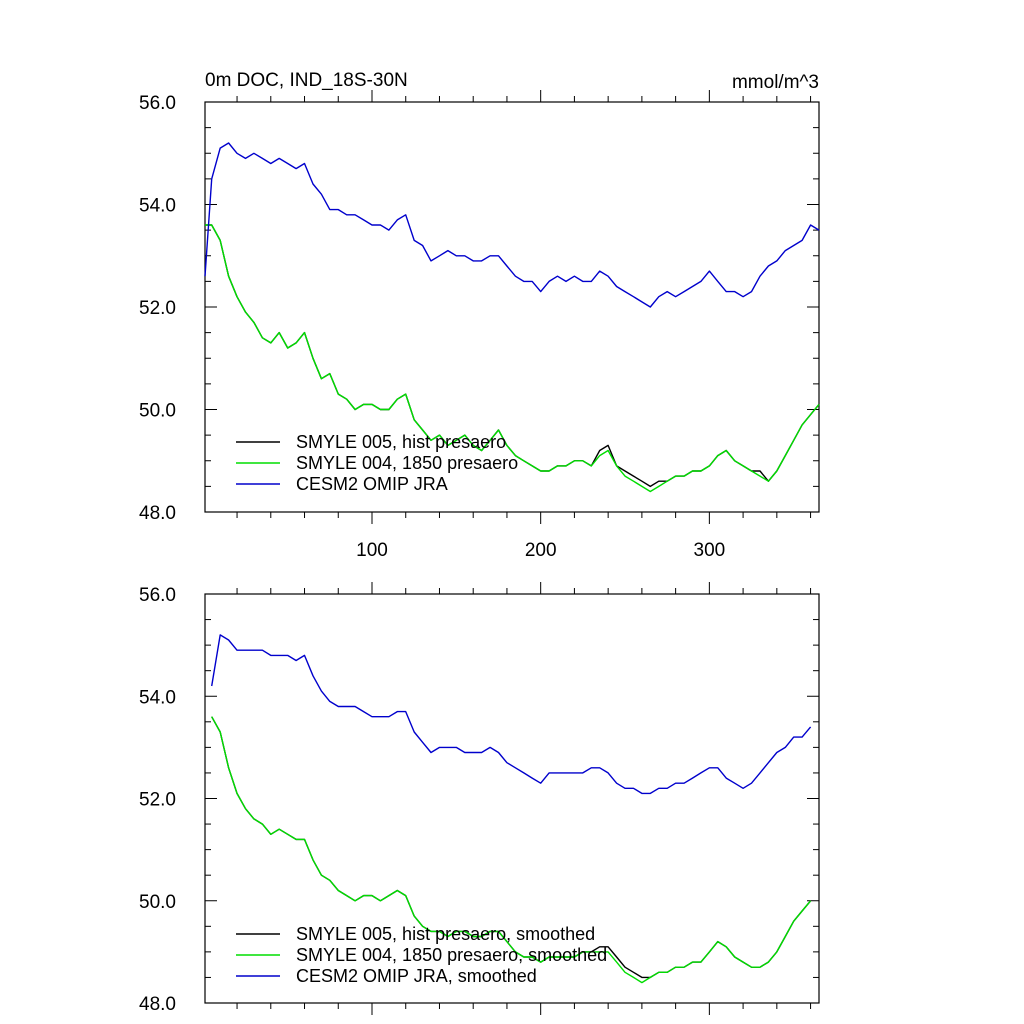  What do you see at coordinates (775, 82) in the screenshot?
I see `units-label: mmol/m^3` at bounding box center [775, 82].